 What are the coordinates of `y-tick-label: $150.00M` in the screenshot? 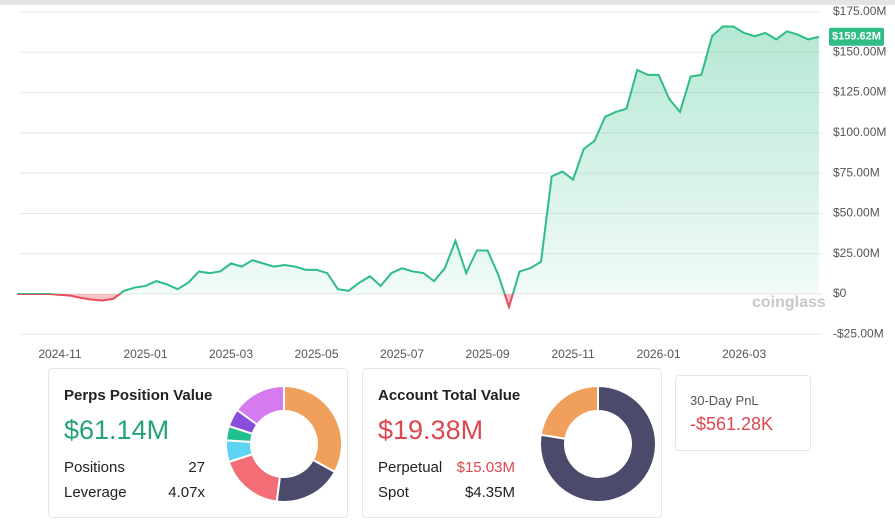 It's located at (859, 51).